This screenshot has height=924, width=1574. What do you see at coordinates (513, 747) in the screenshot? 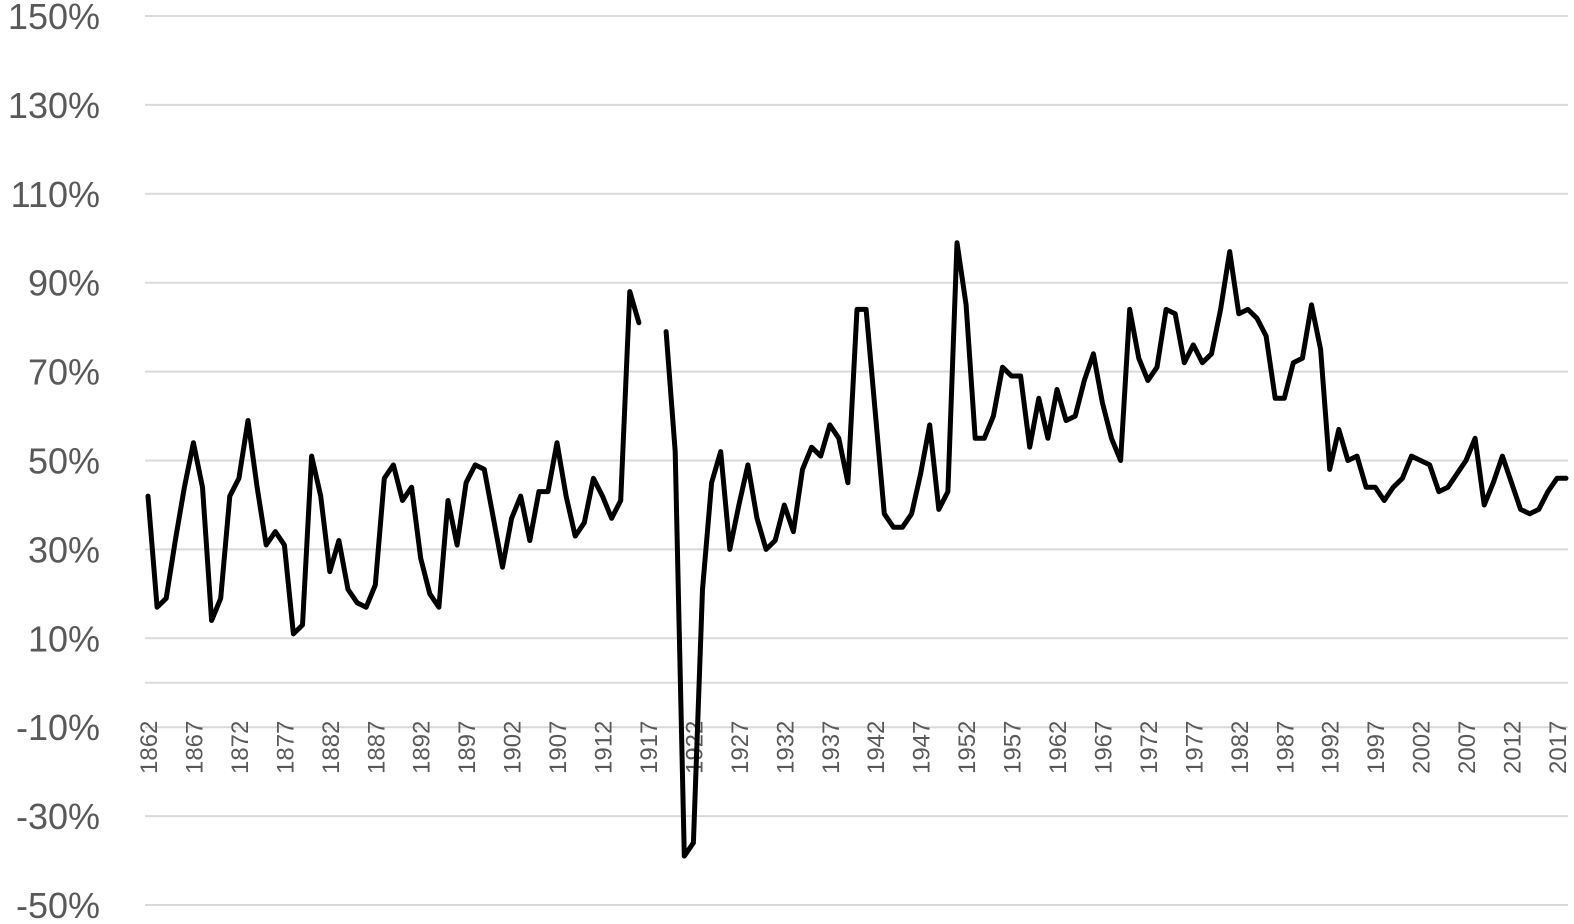
I see `x-tick-label: 1902` at bounding box center [513, 747].